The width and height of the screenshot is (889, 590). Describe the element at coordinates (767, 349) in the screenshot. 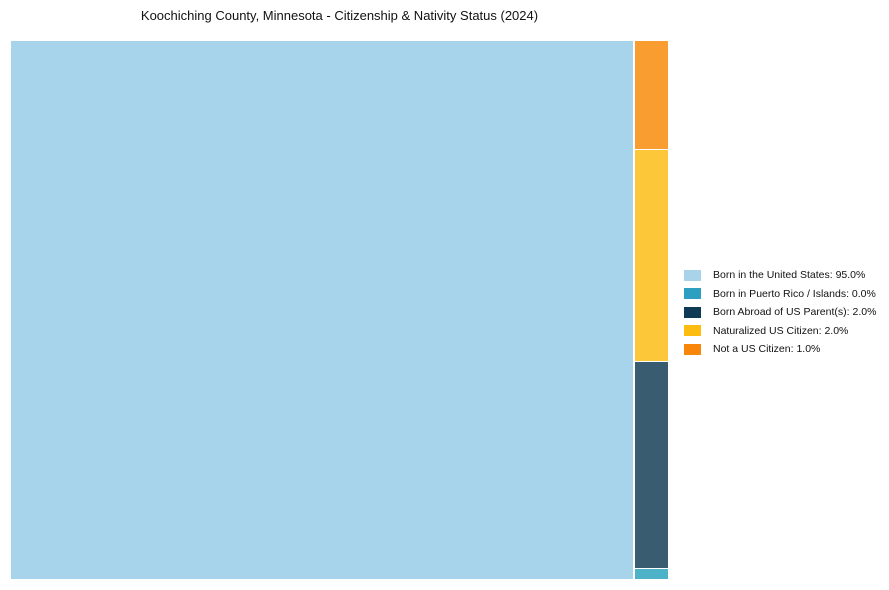

I see `legend-label: Not a US Citizen: 1.0%` at that location.